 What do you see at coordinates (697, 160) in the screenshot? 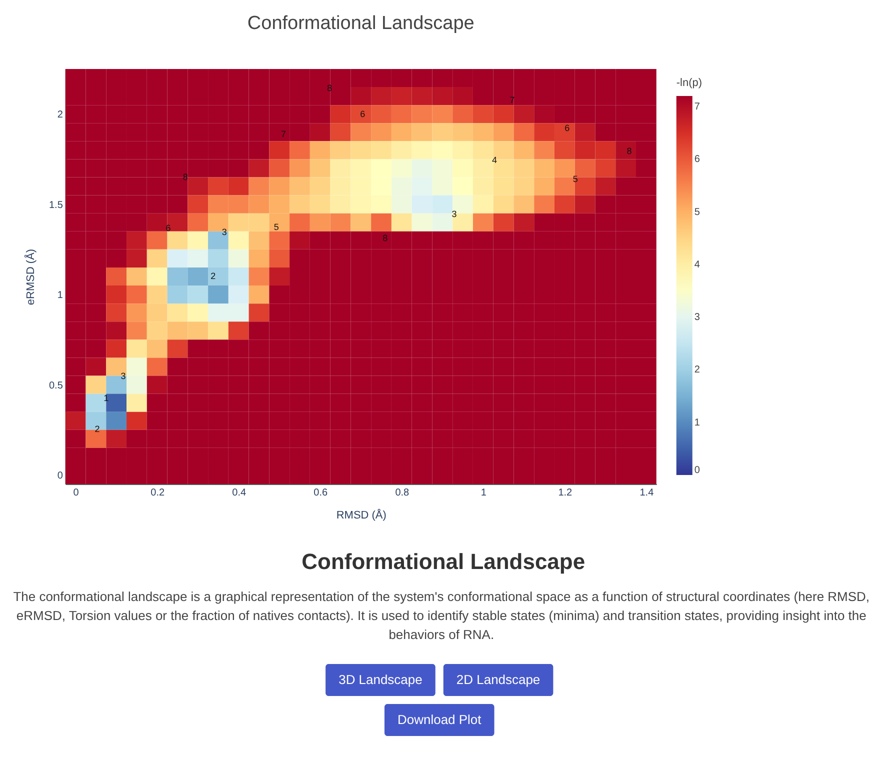
I see `color-bar-label: 6` at bounding box center [697, 160].